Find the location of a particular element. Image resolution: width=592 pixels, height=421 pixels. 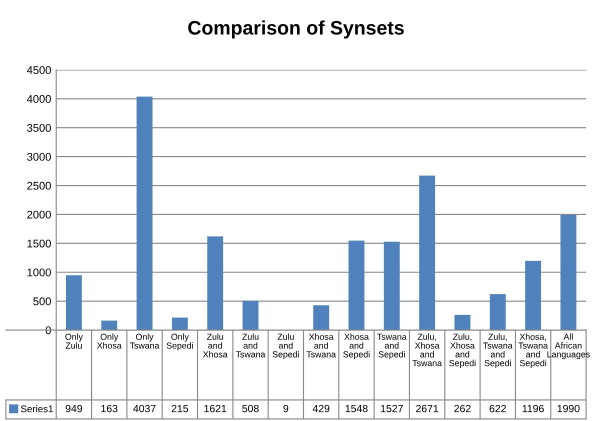

x-tick-label: Zulu and Sepedi is located at coordinates (285, 346).